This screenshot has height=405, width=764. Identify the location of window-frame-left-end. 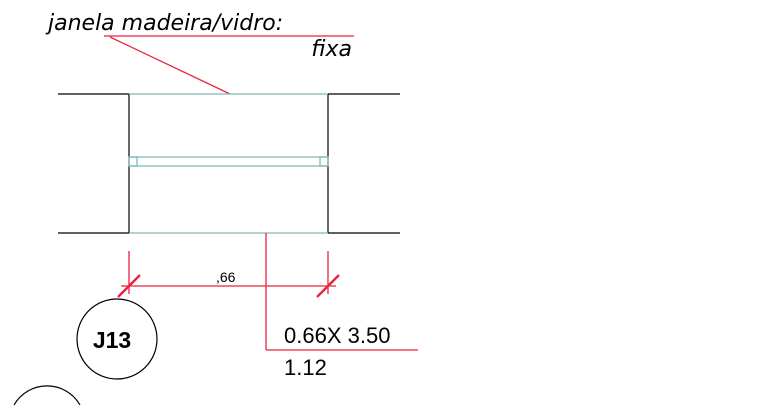
(133, 161).